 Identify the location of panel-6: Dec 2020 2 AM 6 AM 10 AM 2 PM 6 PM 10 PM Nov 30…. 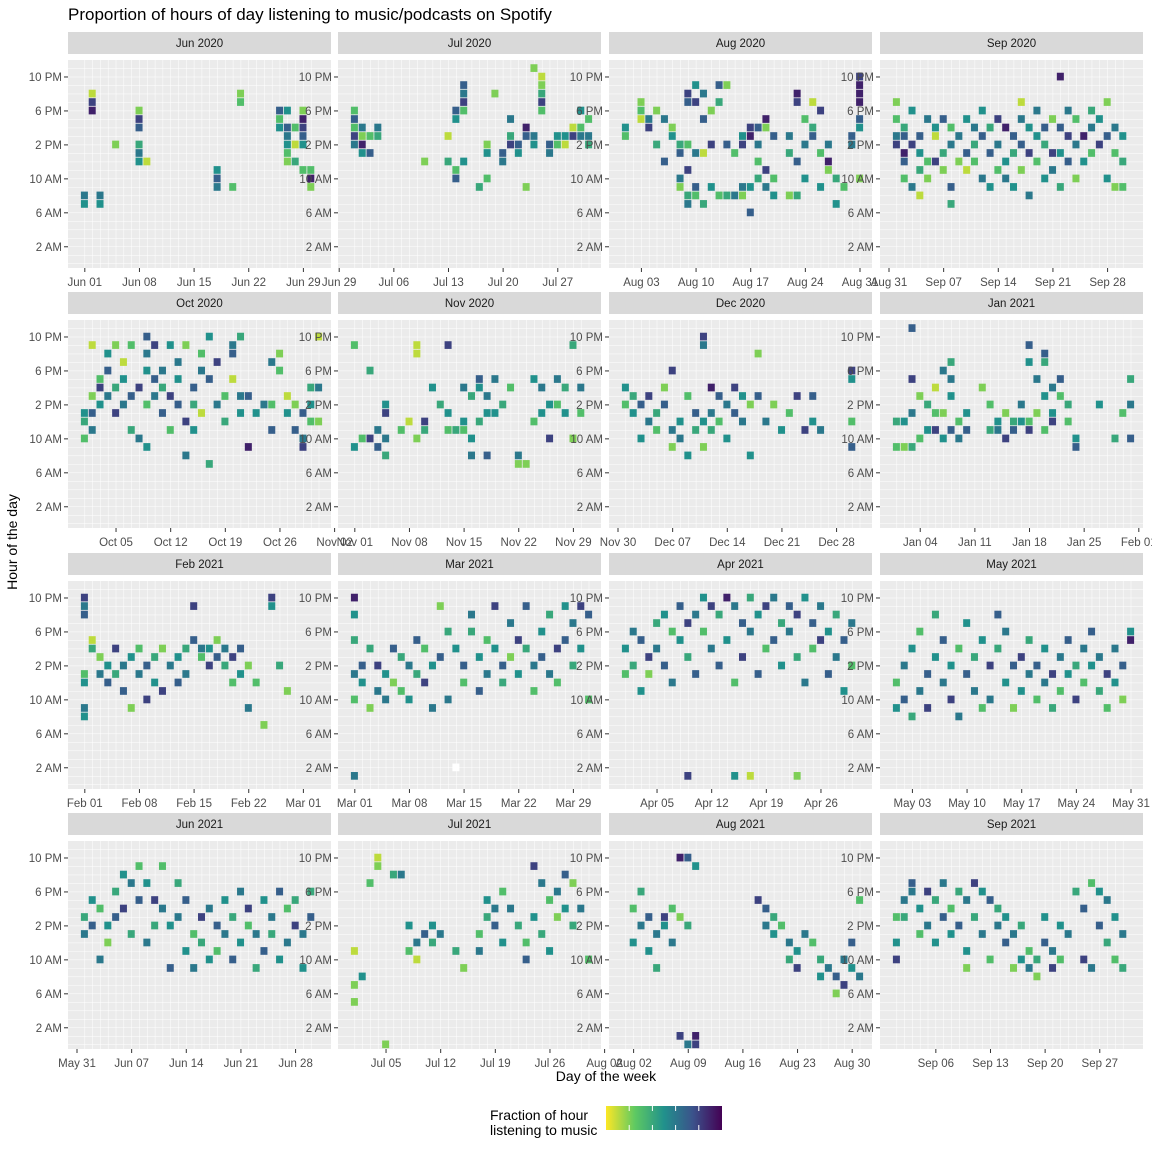
(721, 420).